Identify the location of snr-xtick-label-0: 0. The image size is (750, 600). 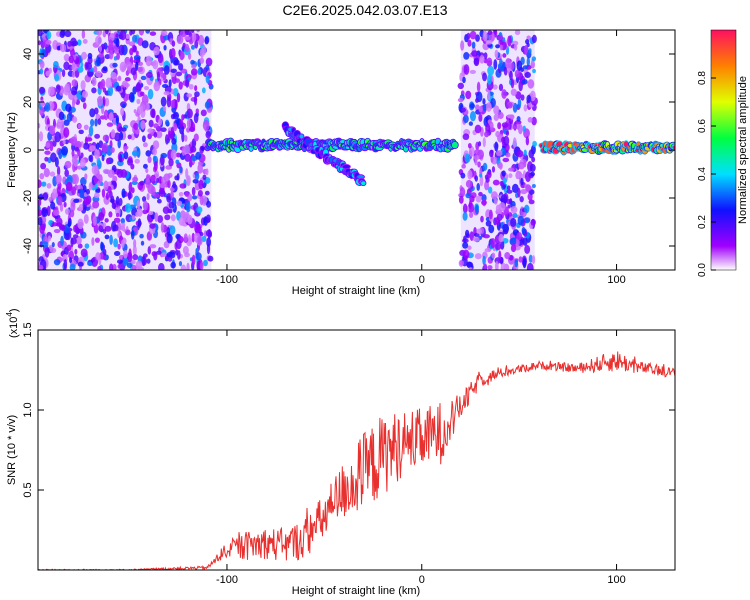
(422, 580).